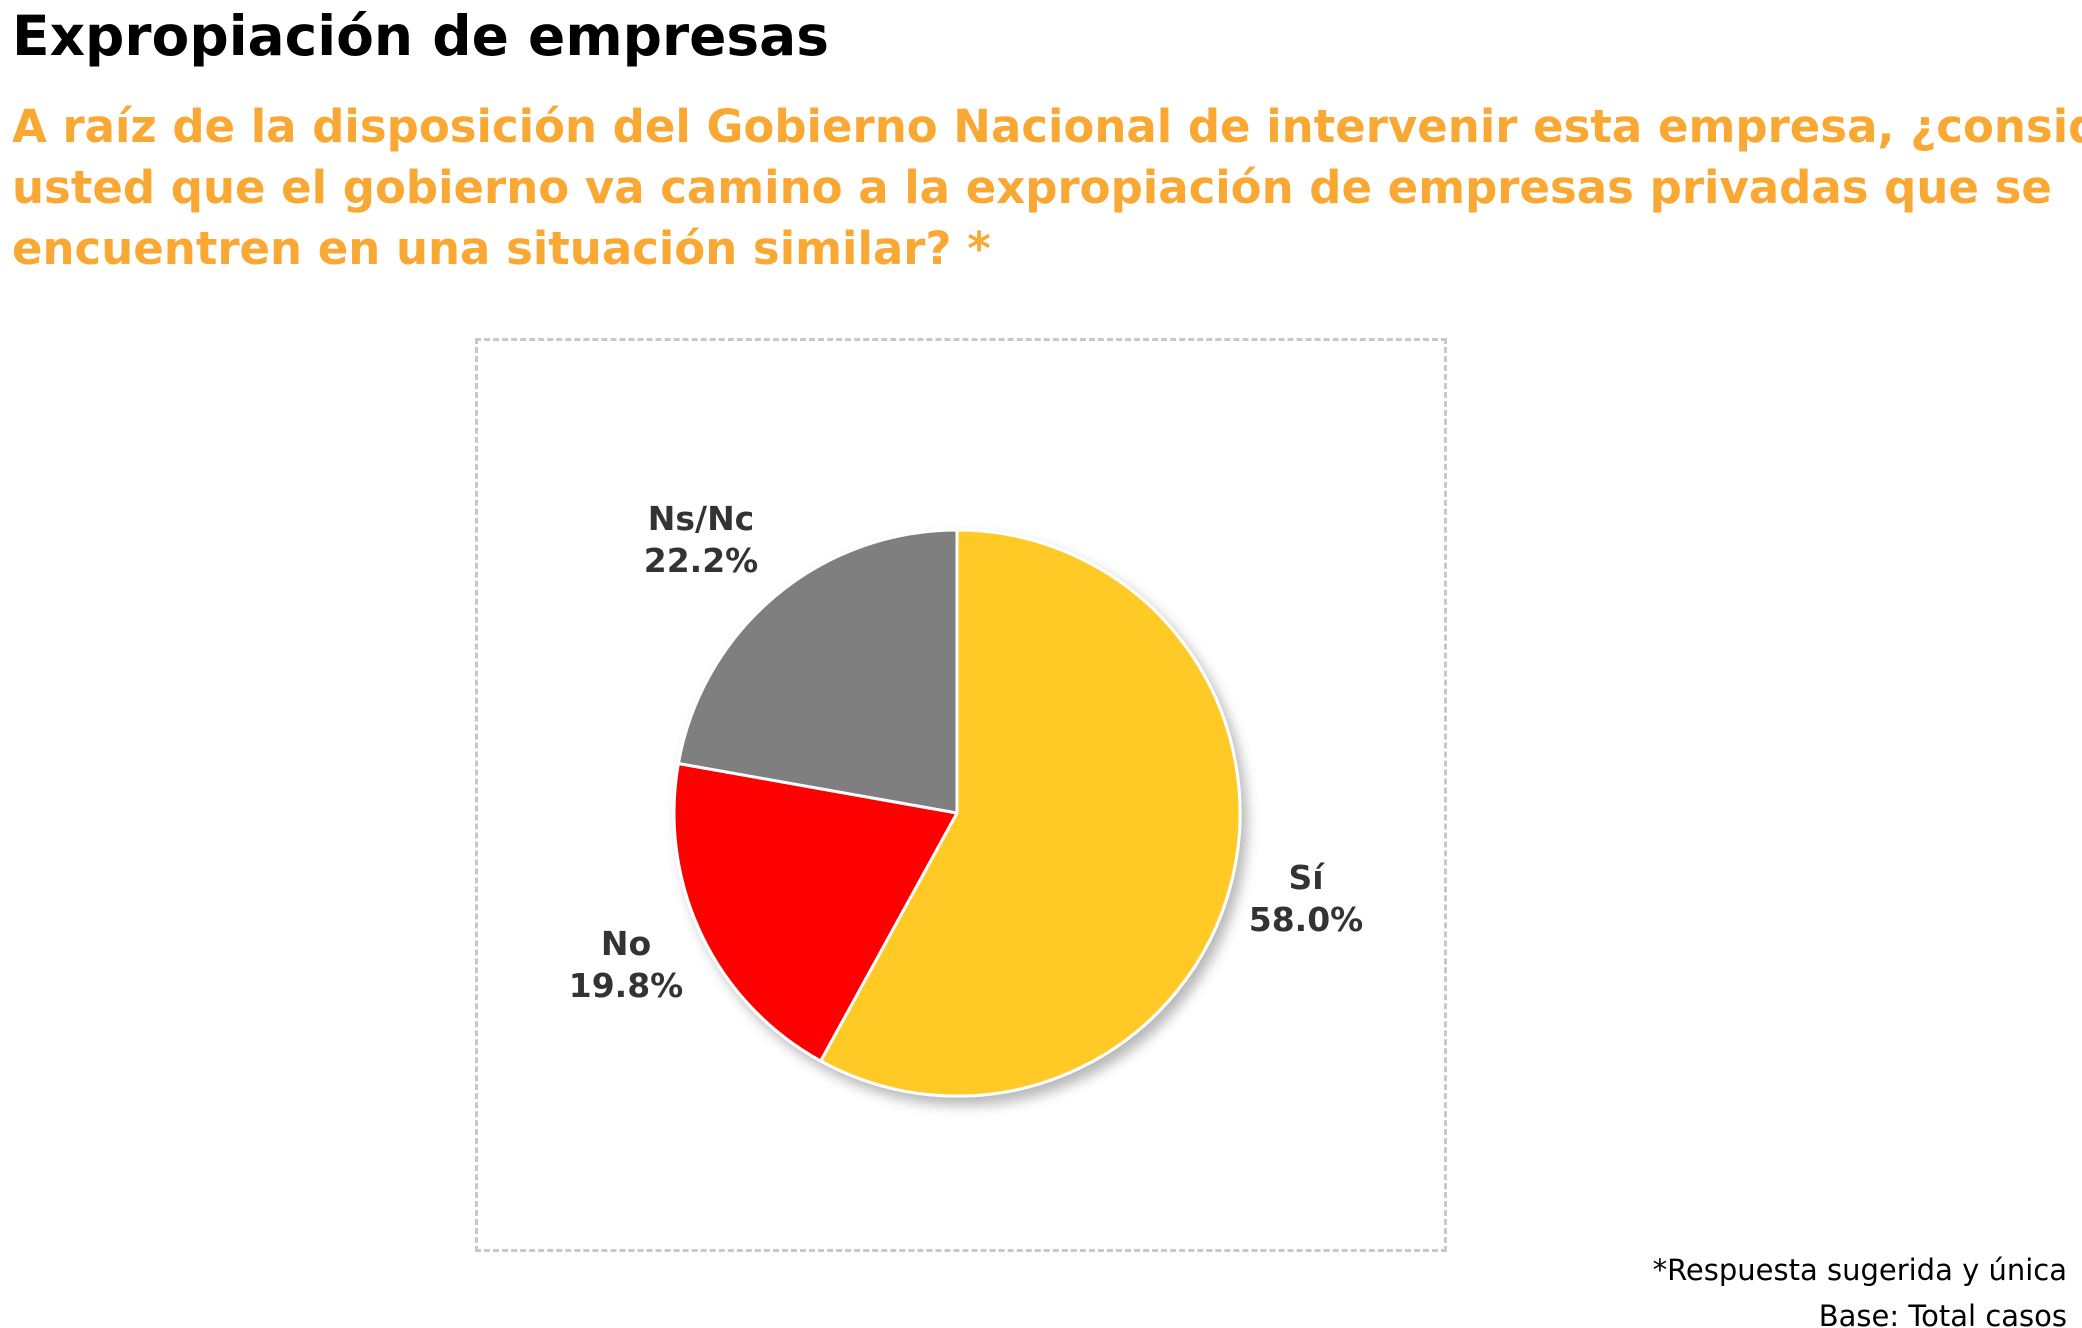 This screenshot has height=1328, width=2082. I want to click on slice-label-ns-nc: Ns/Nc, so click(701, 518).